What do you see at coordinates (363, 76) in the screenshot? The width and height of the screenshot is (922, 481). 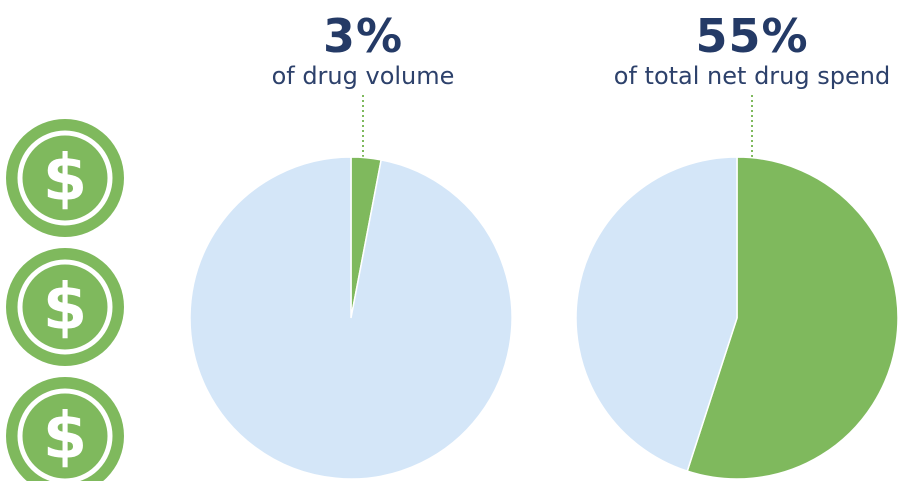 I see `chart-subtitle: of drug volume` at bounding box center [363, 76].